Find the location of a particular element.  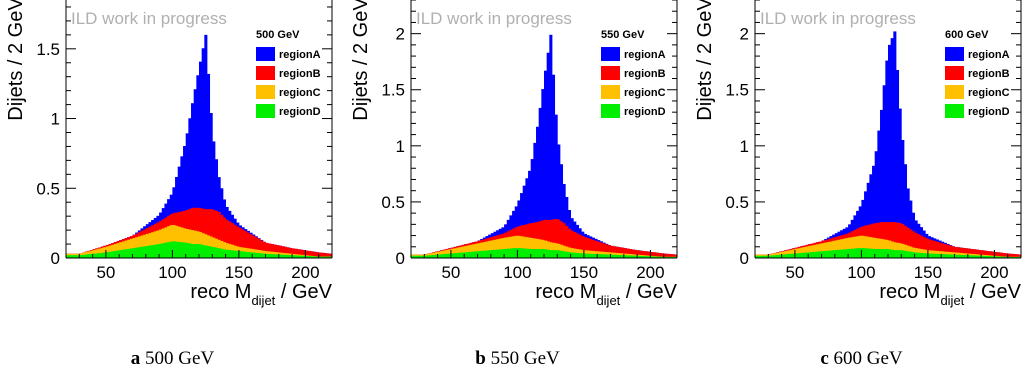

y-axis-title: Dijets / 2 GeV is located at coordinates (705, 60).